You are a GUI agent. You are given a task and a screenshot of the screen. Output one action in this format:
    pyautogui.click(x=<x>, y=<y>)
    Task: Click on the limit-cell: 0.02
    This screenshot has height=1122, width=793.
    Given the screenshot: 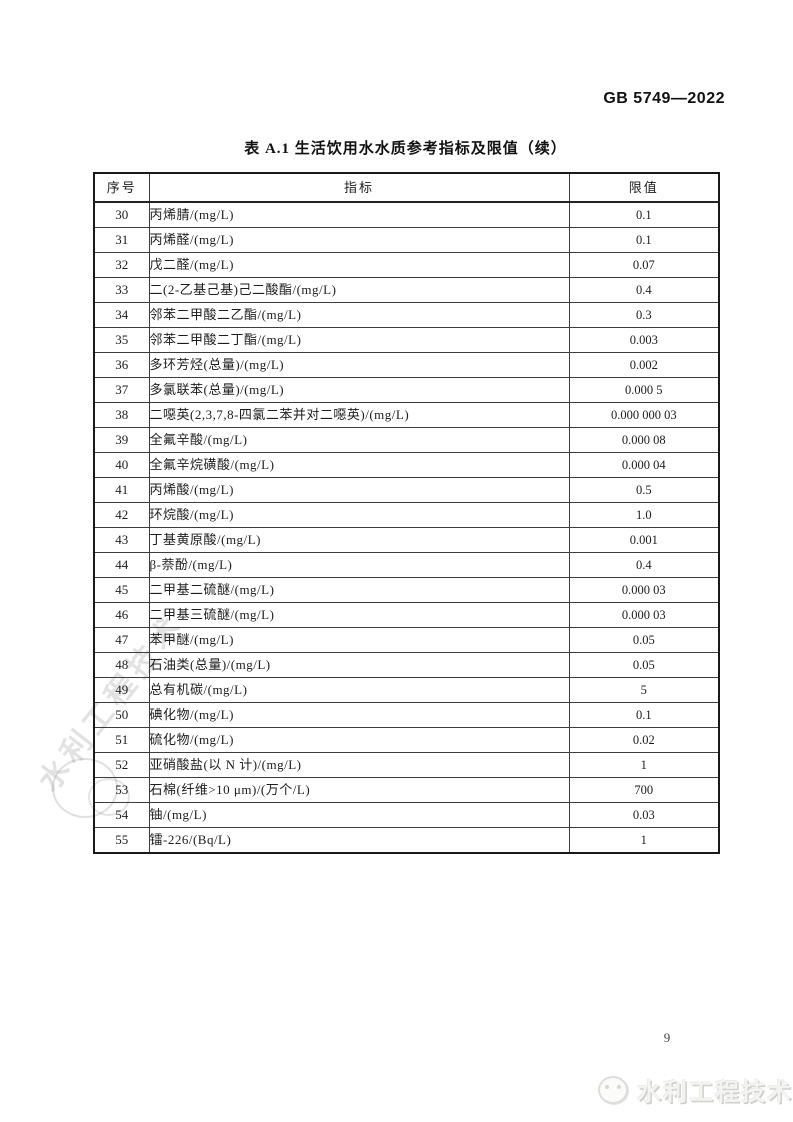 What is the action you would take?
    pyautogui.click(x=644, y=740)
    